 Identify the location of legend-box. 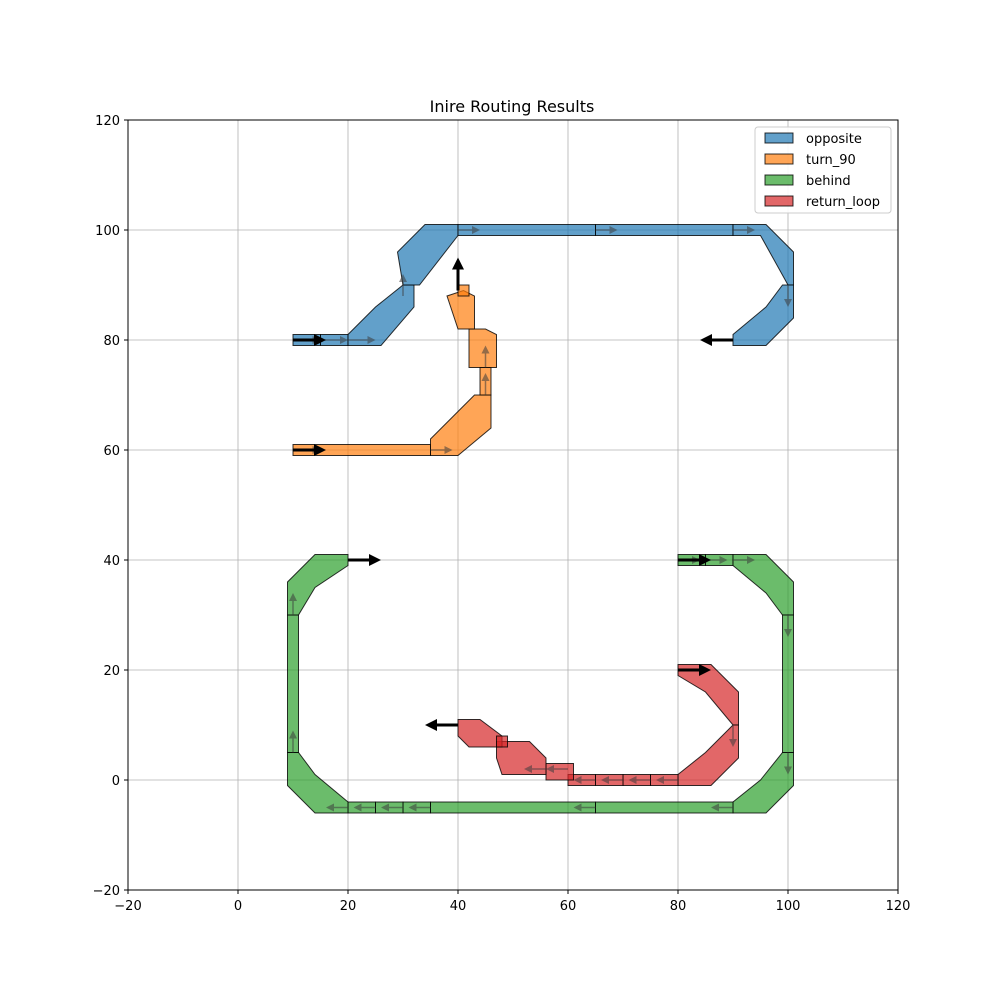
(823, 170).